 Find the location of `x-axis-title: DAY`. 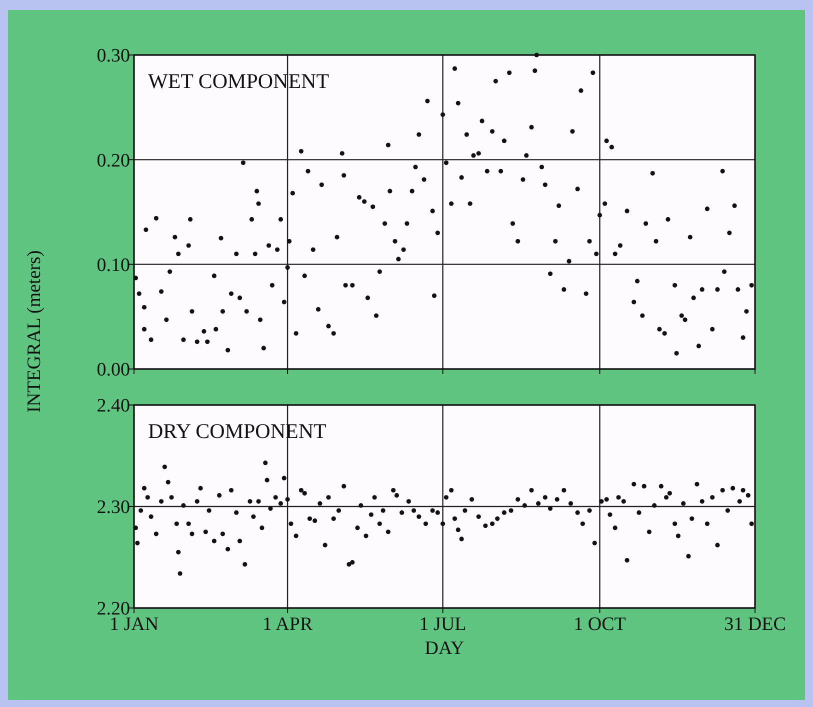

x-axis-title: DAY is located at coordinates (444, 648).